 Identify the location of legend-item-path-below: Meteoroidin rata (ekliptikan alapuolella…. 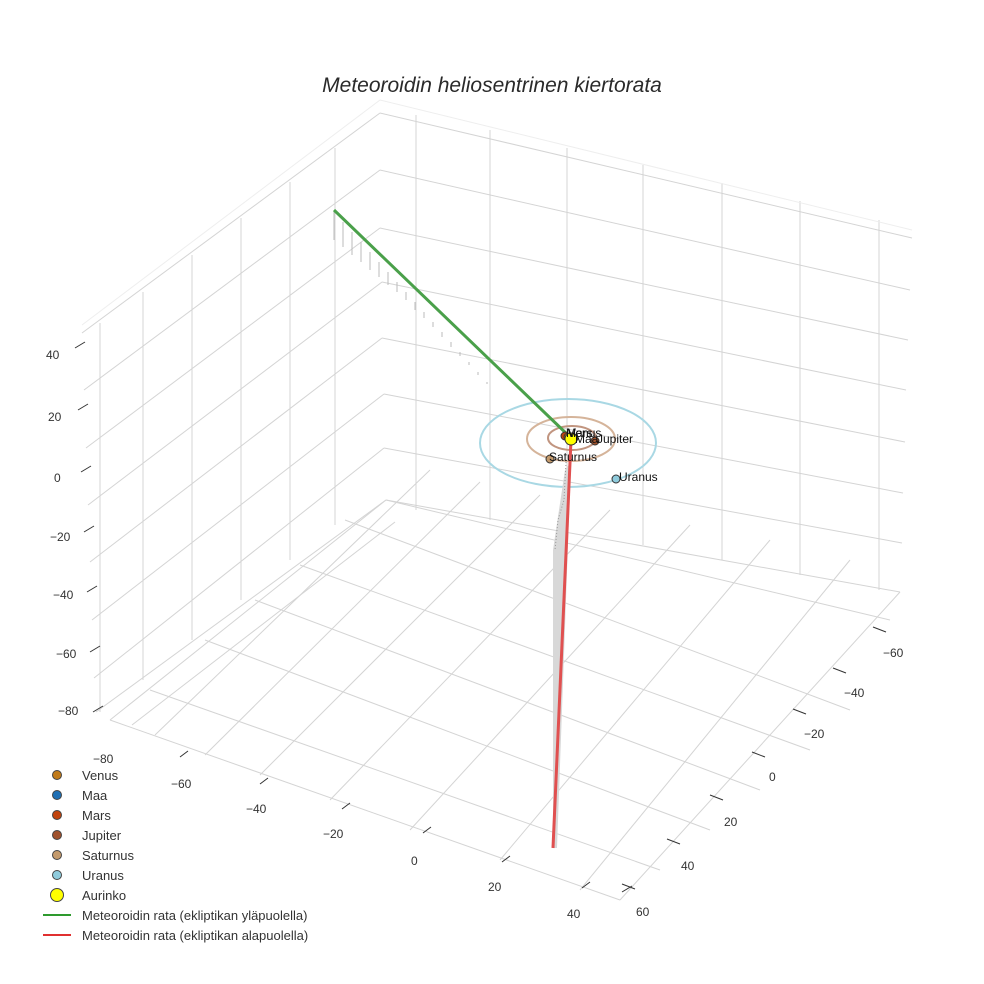
(174, 935).